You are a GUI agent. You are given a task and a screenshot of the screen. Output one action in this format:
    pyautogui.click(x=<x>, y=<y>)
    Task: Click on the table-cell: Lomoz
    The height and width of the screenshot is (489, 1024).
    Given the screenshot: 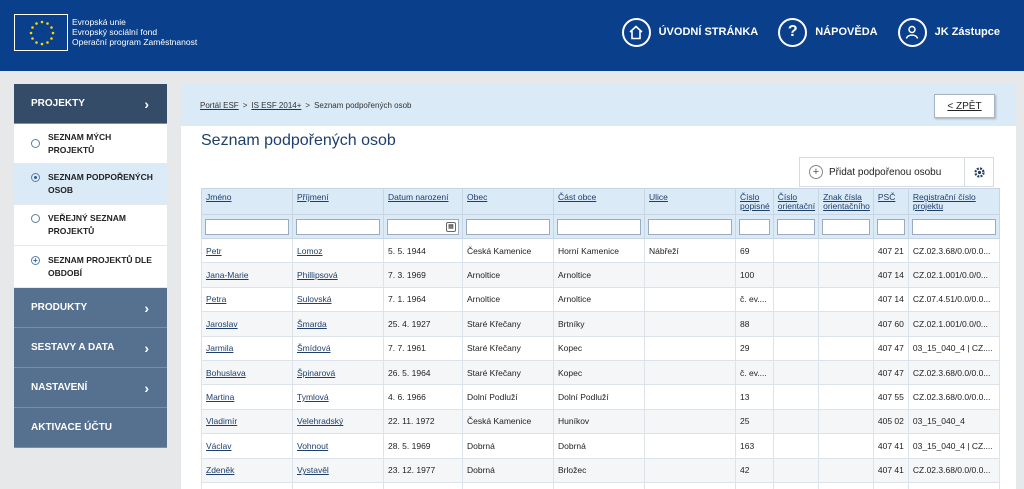 What is the action you would take?
    pyautogui.click(x=338, y=250)
    